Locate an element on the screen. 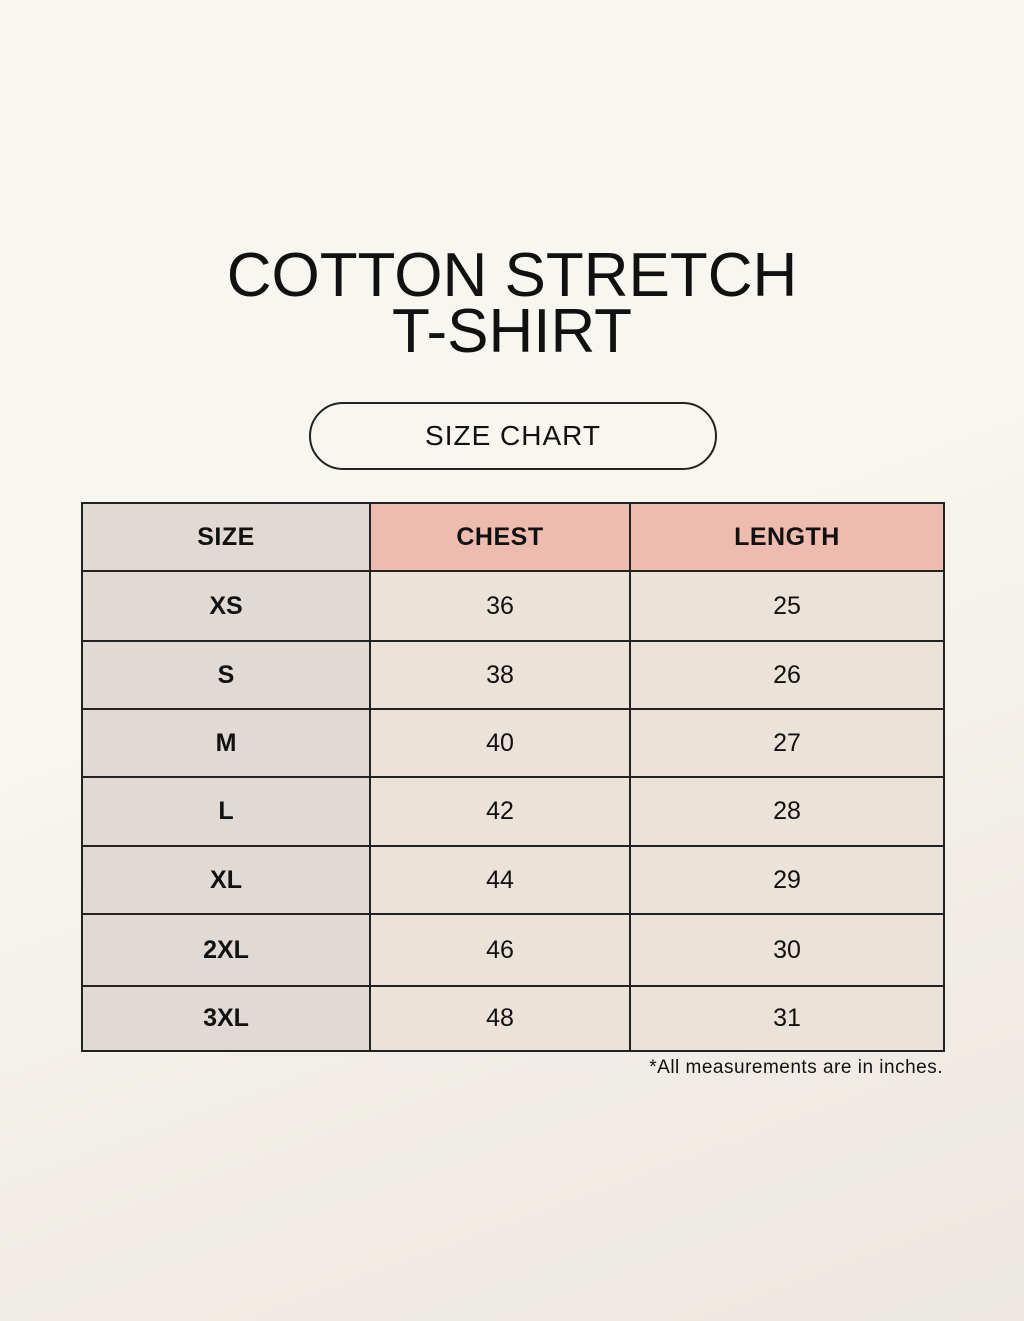  cell-chest: 36 is located at coordinates (500, 606).